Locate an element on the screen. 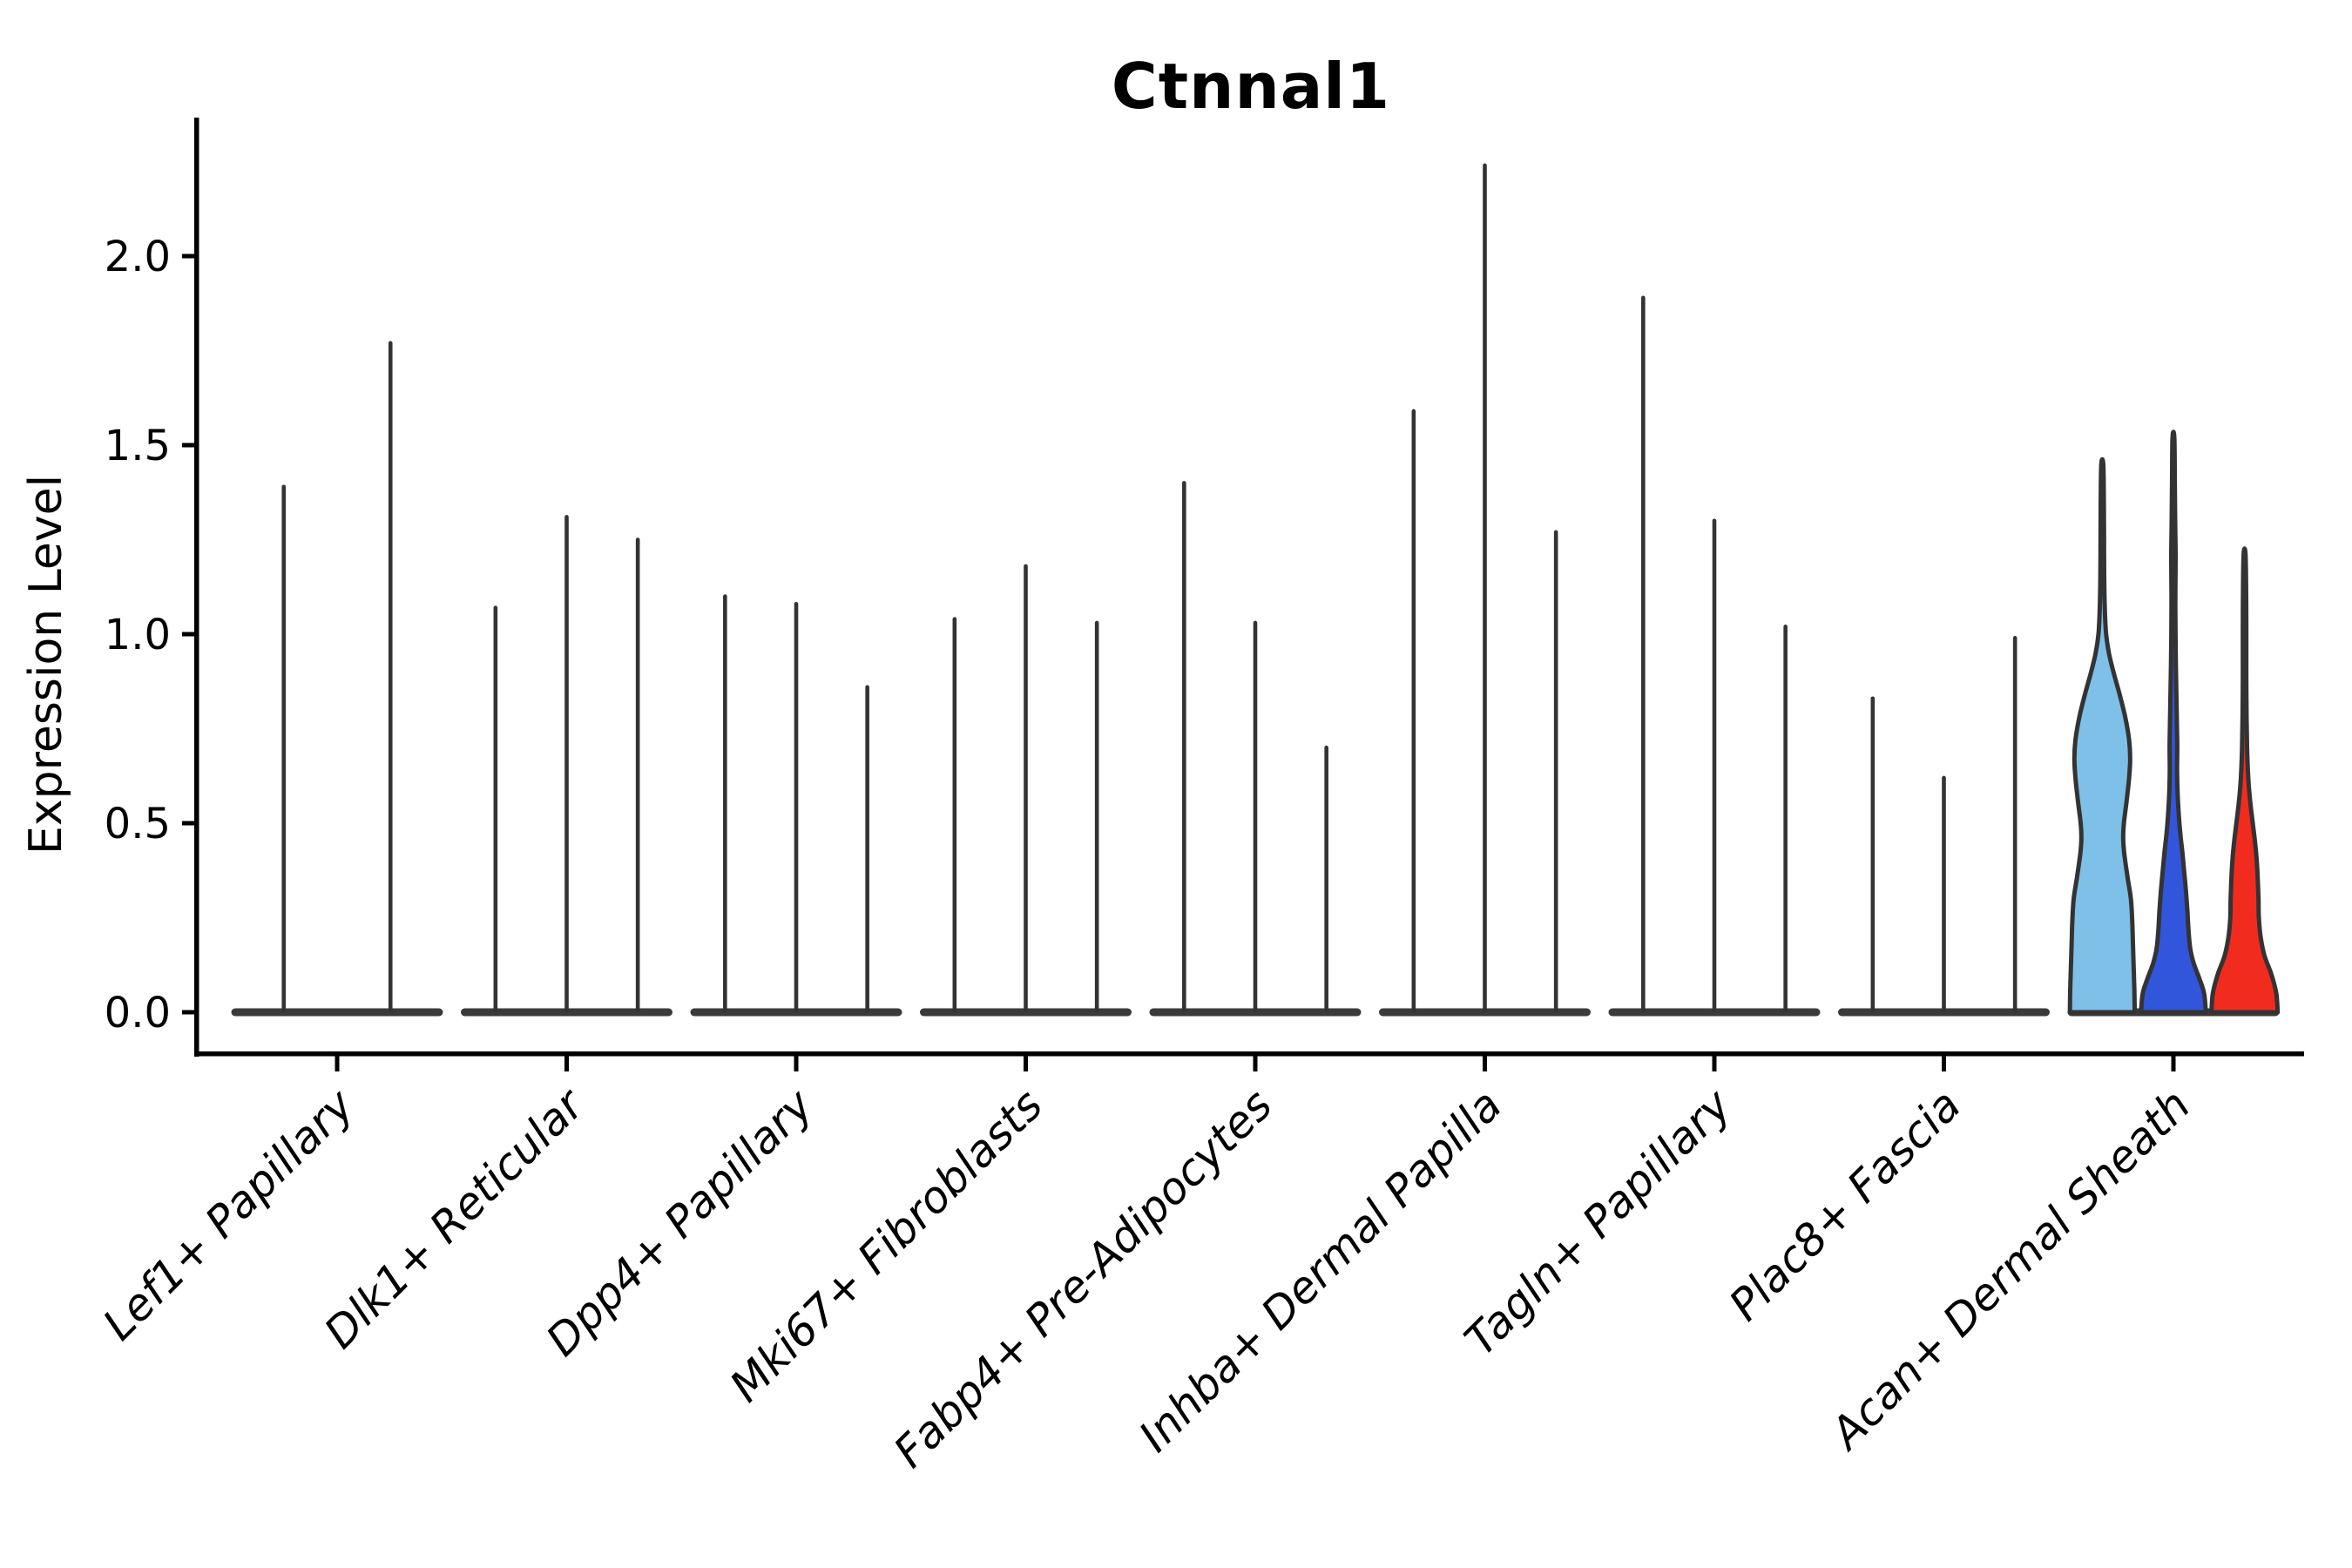 The height and width of the screenshot is (1568, 2352). y-tick-label: 0.0 is located at coordinates (138, 1013).